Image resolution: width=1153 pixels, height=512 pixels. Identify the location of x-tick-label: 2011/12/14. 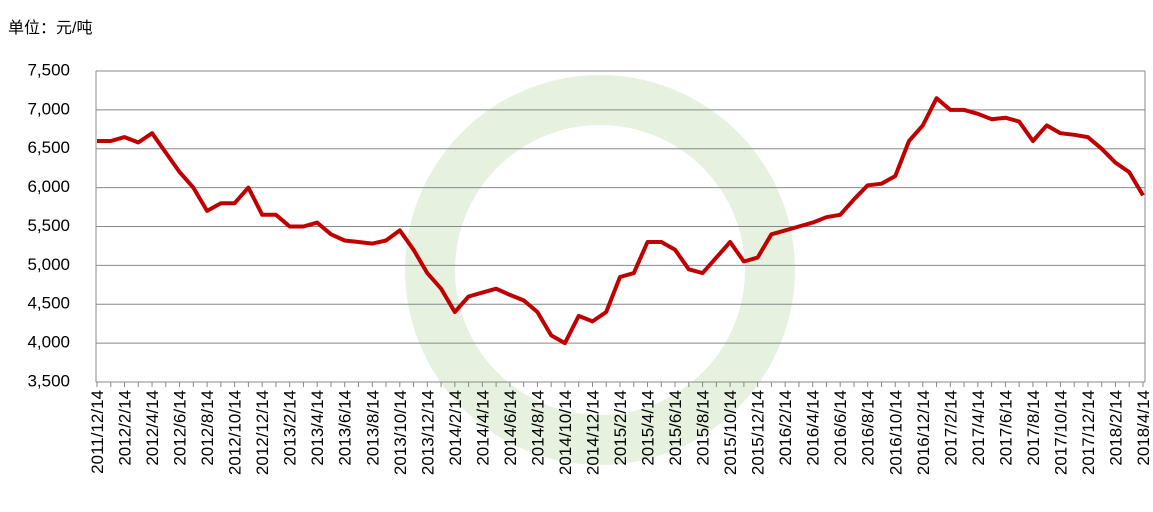
(97, 432).